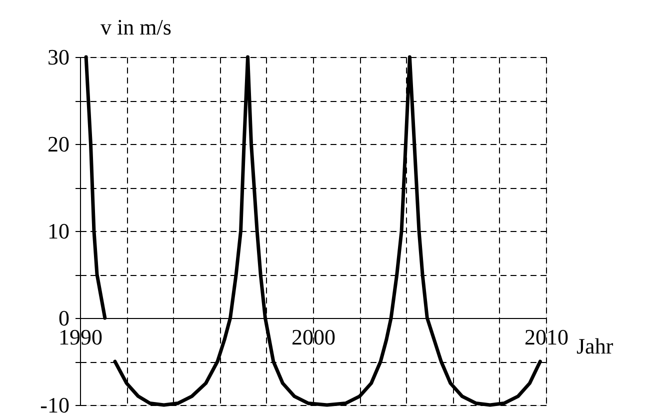 This screenshot has height=418, width=666. Describe the element at coordinates (59, 57) in the screenshot. I see `y-tick-label: 30` at that location.